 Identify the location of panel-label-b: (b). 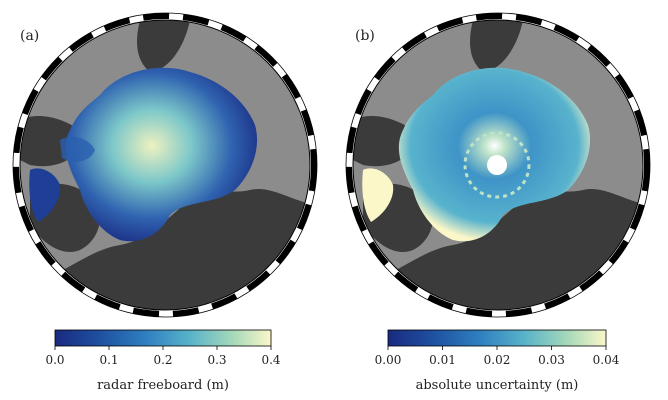
(365, 36).